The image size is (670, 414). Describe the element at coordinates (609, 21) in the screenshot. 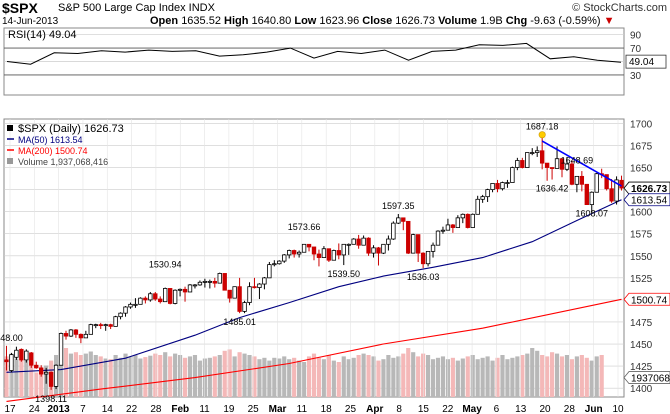

I see `chg-down-icon: ▼` at that location.